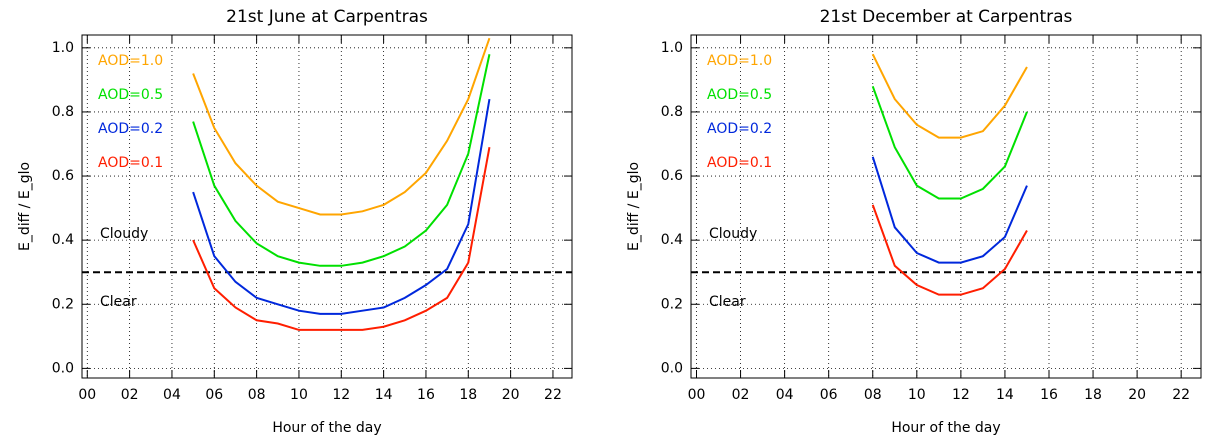 This screenshot has width=1218, height=443. I want to click on chart-title: 21st December at Carpentras, so click(946, 17).